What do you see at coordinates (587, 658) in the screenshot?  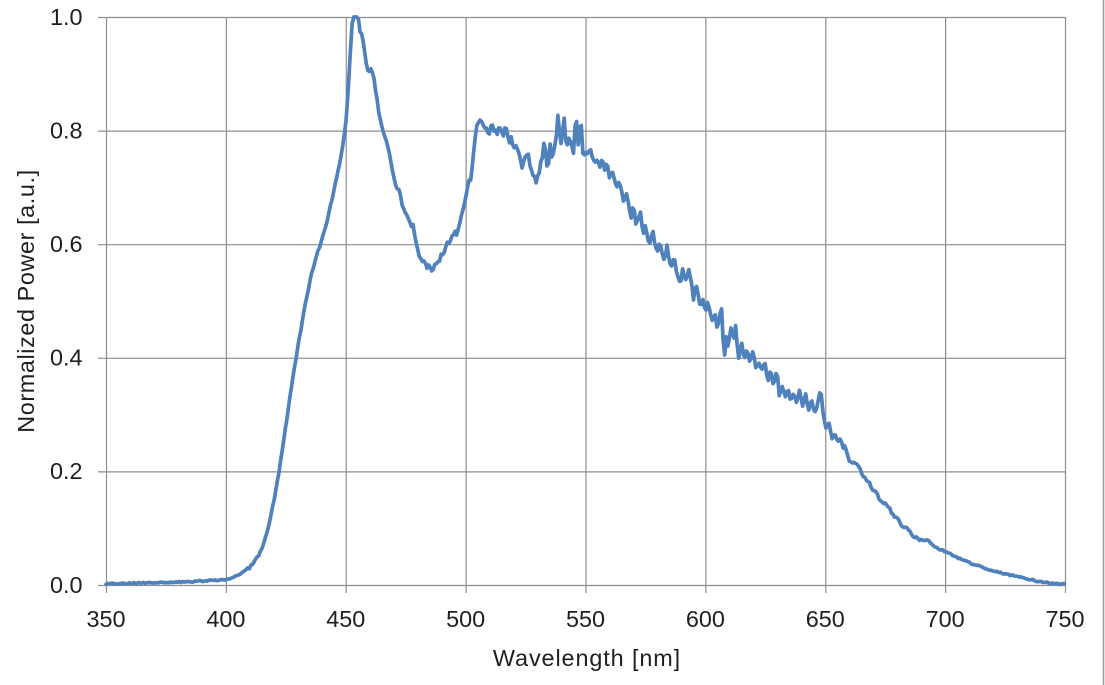 I see `svg-text: Wavelength [nm]` at bounding box center [587, 658].